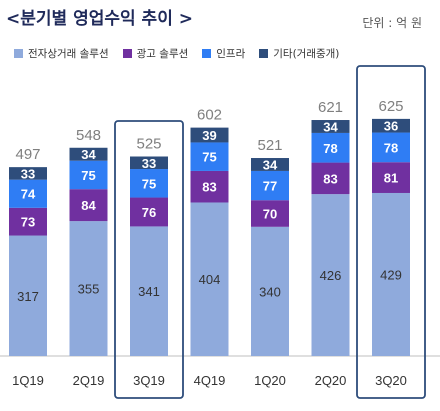 This screenshot has height=411, width=440. I want to click on value-label-infra-3Q20: 78, so click(391, 147).